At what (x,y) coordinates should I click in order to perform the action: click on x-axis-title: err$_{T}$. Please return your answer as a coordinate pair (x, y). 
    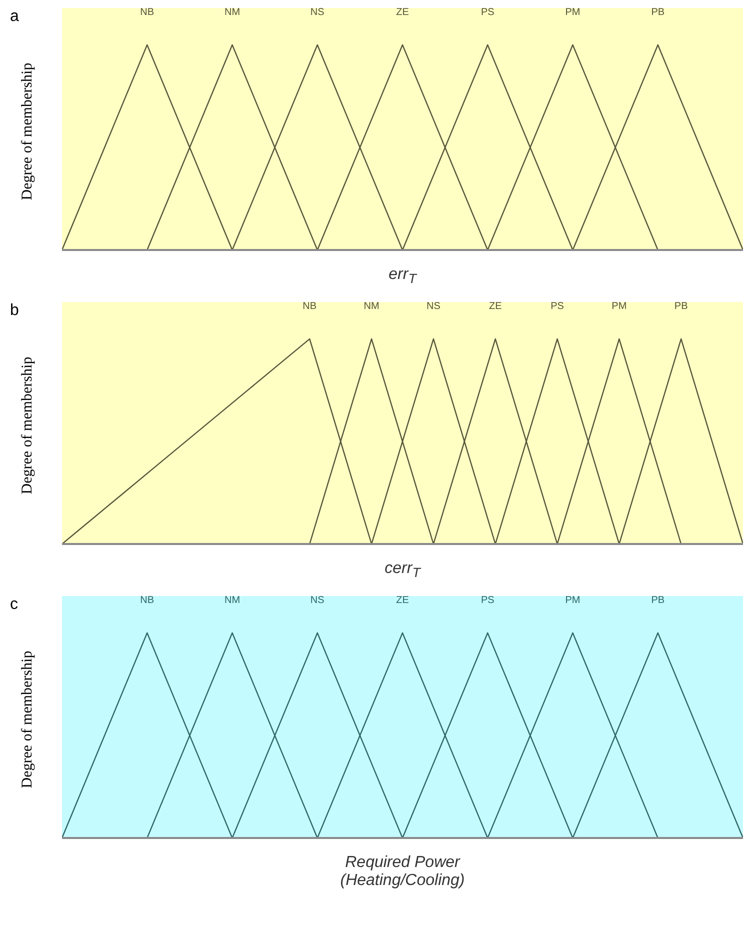
    Looking at the image, I should click on (402, 276).